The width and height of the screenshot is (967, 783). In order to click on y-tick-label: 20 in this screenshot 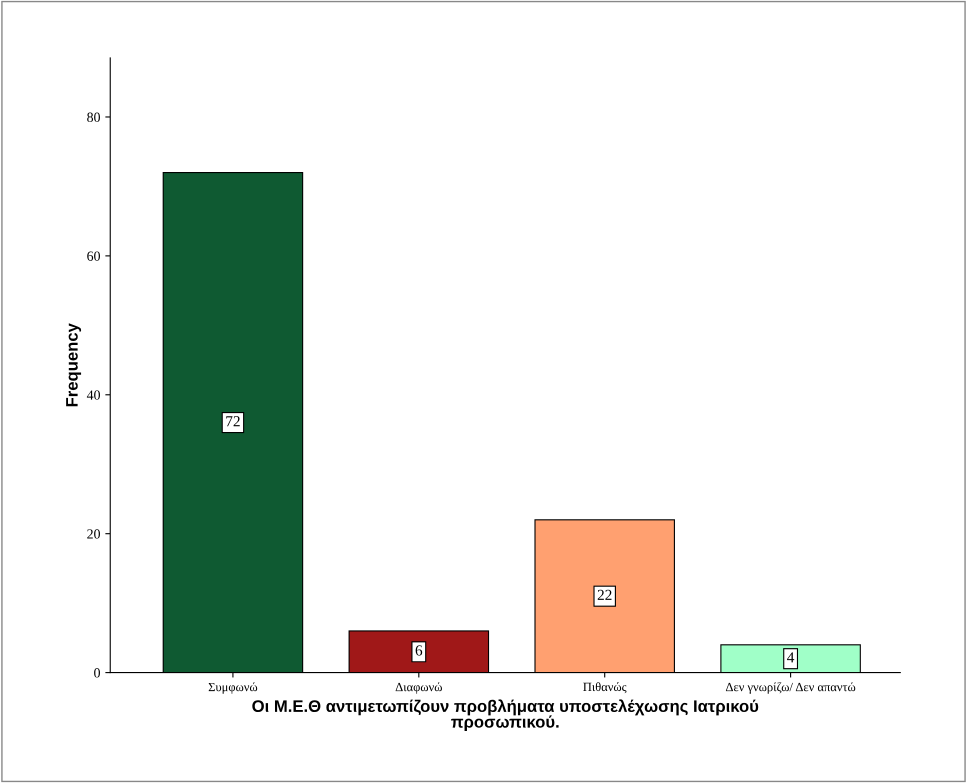, I will do `click(93, 534)`.